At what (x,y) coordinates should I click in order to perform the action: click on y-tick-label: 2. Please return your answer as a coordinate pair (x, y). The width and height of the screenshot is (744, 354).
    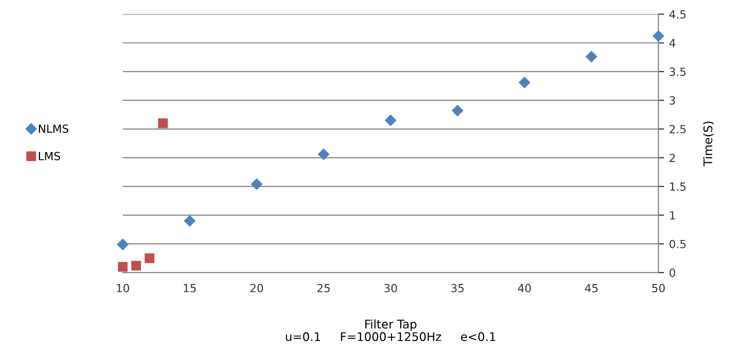
    Looking at the image, I should click on (672, 158).